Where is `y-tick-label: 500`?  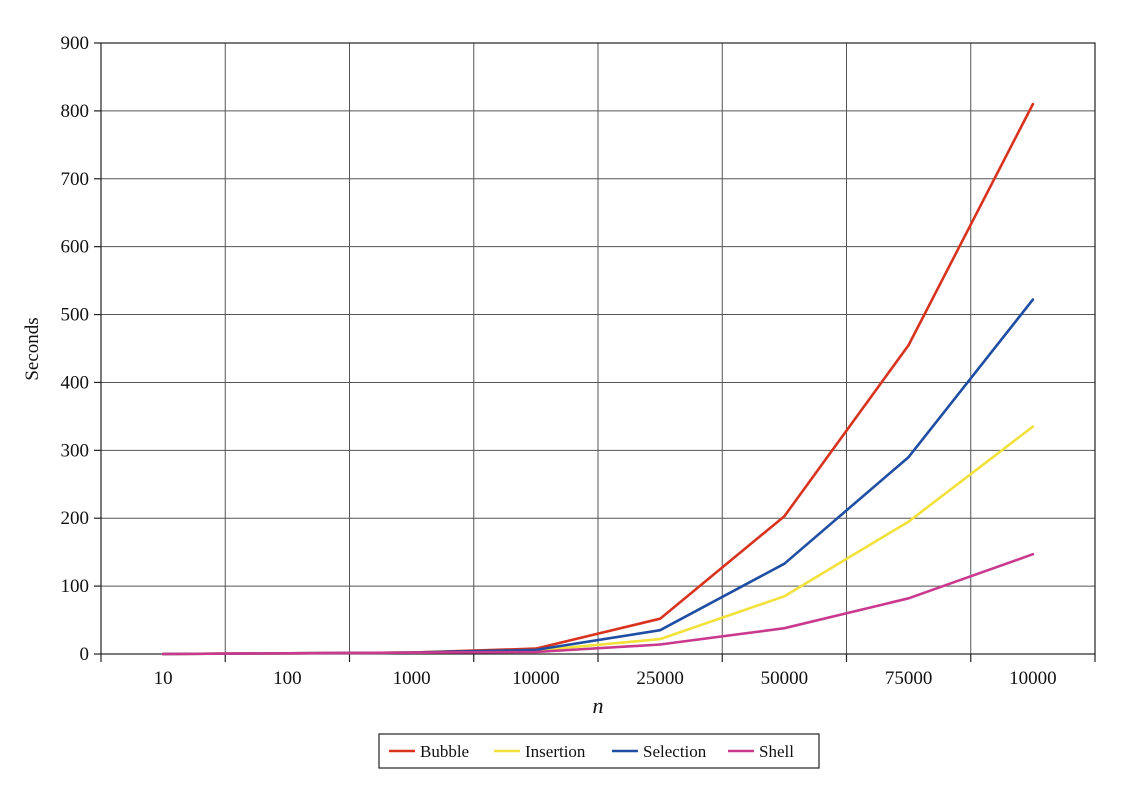 y-tick-label: 500 is located at coordinates (75, 315).